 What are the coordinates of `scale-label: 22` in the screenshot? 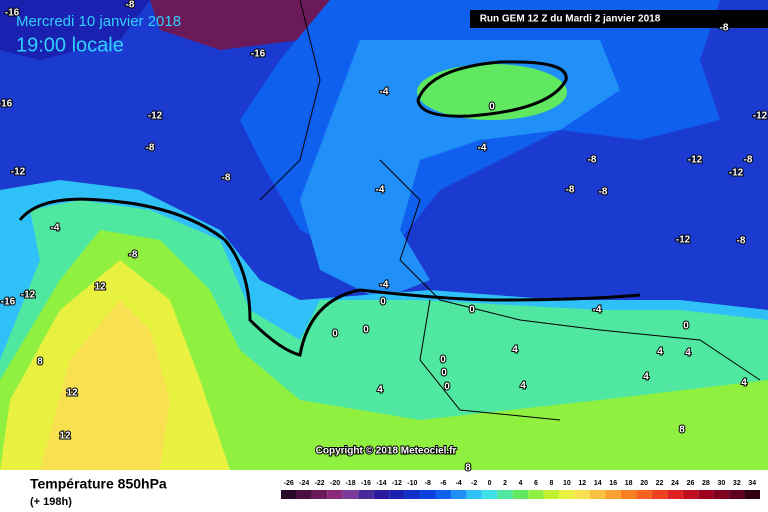 It's located at (660, 483).